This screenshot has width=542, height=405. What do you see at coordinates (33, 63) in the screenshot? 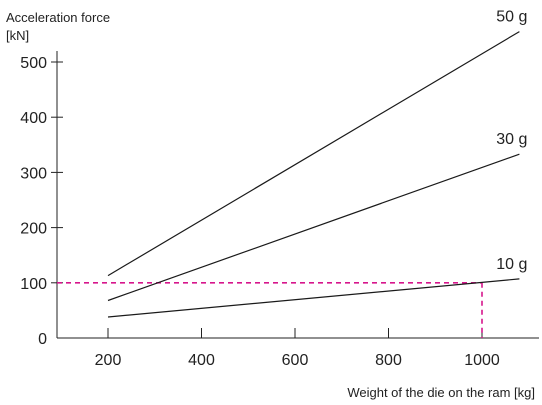
I see `y-tick-label-500: 500` at bounding box center [33, 63].